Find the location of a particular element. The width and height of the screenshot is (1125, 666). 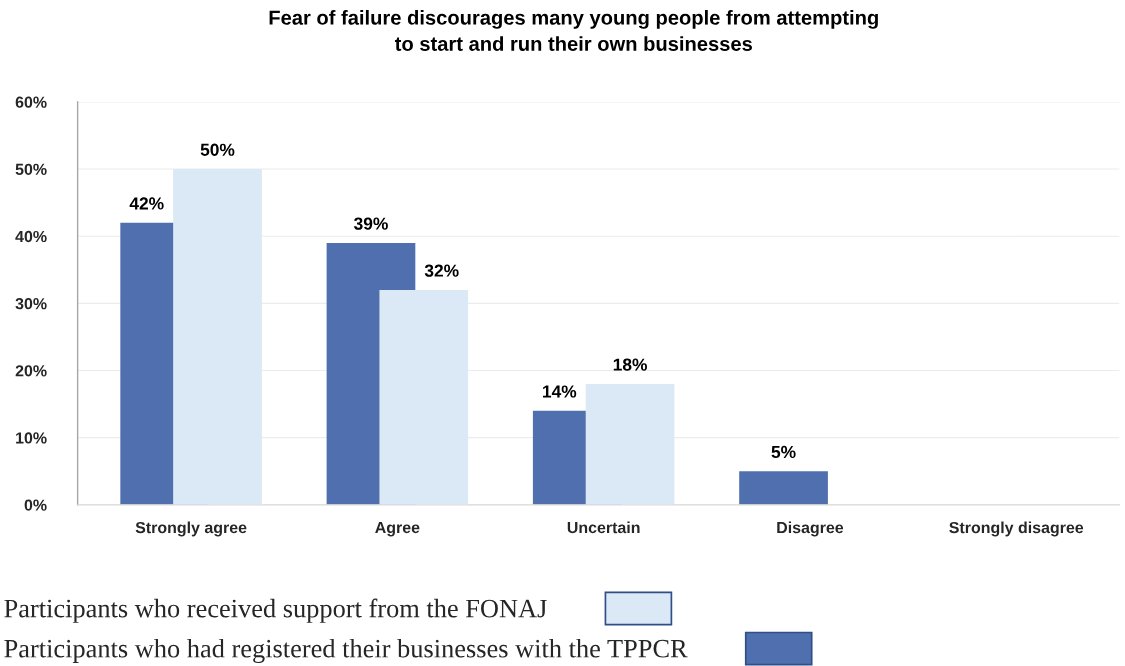

legend-label: Participants who received support from the FONAJ is located at coordinates (275, 610).